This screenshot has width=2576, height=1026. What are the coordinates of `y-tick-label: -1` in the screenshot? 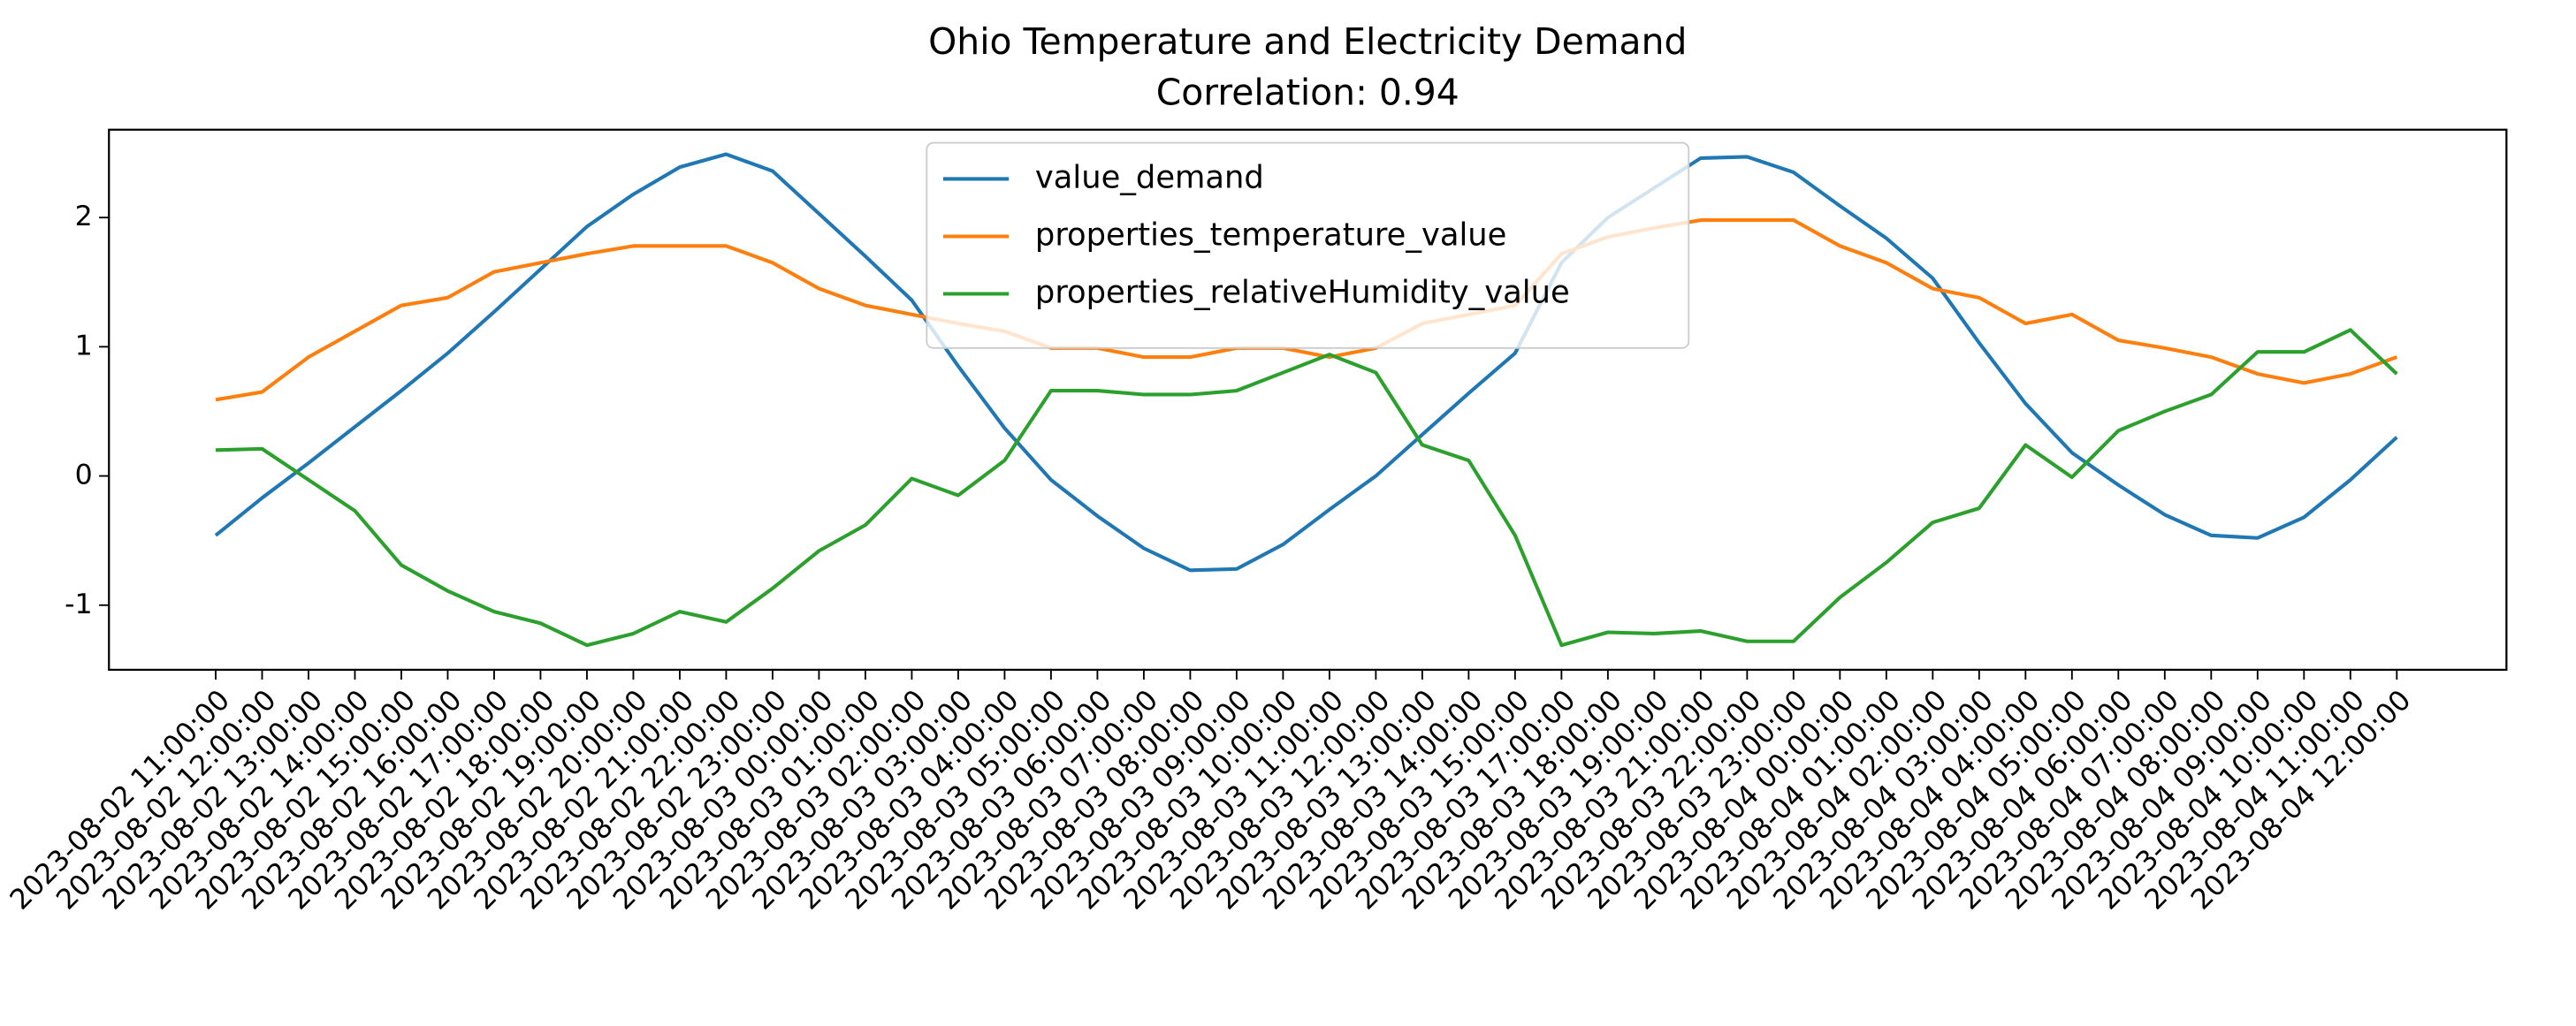 It's located at (78, 604).